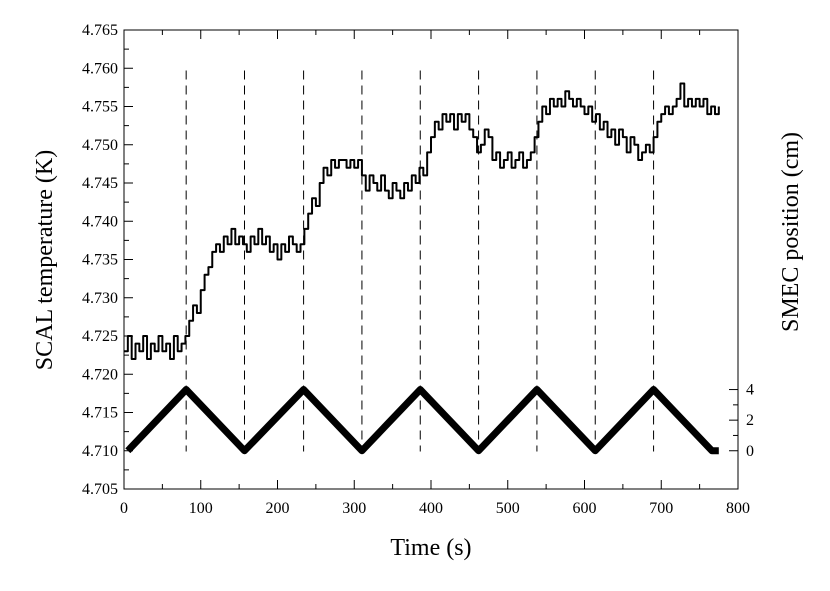 This screenshot has width=830, height=591. I want to click on y2-axis-ticks: 0 2 4, so click(741, 421).